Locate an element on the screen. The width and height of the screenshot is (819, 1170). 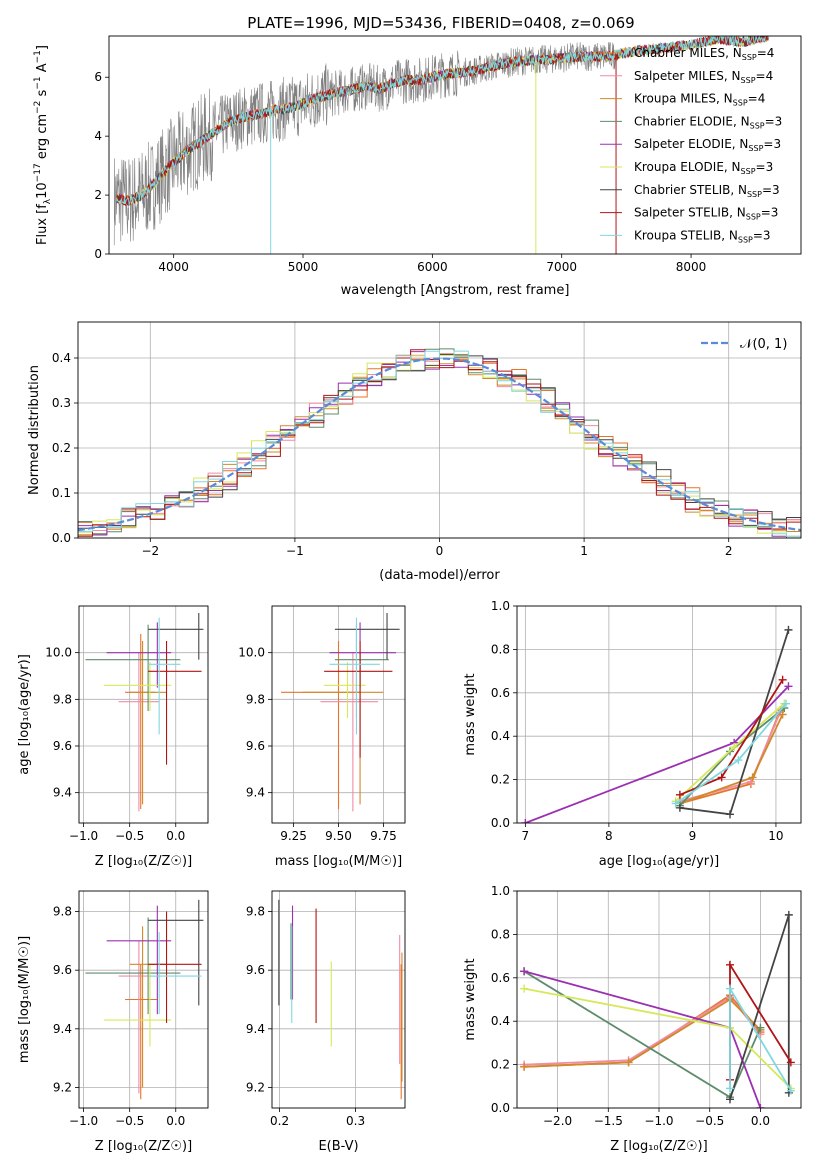
x-tick-label: 9 is located at coordinates (693, 836).